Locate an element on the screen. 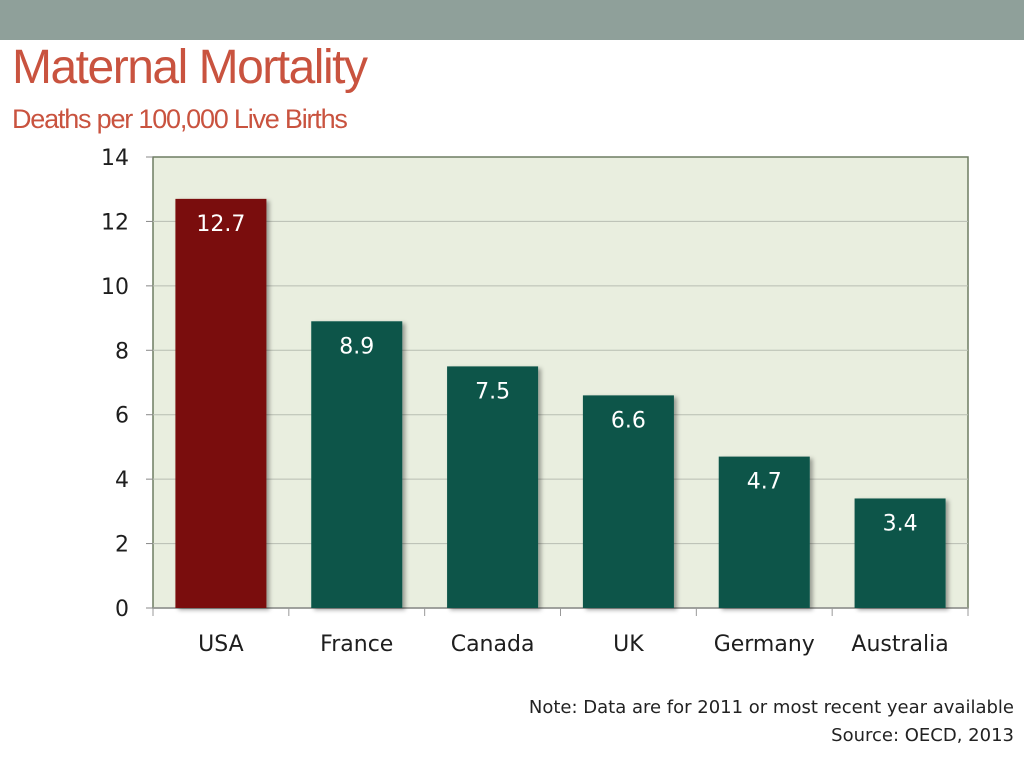  x-tick-label-australia: Australia is located at coordinates (899, 644).